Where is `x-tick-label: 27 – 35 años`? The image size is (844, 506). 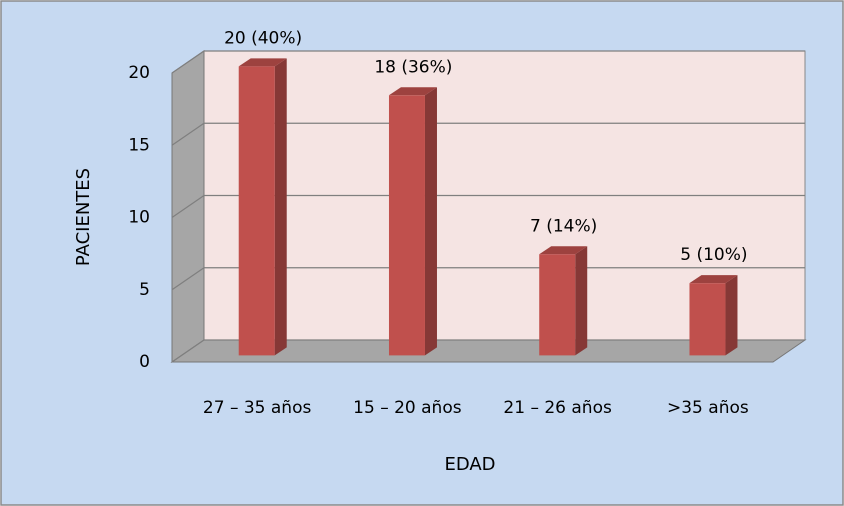 x-tick-label: 27 – 35 años is located at coordinates (257, 408).